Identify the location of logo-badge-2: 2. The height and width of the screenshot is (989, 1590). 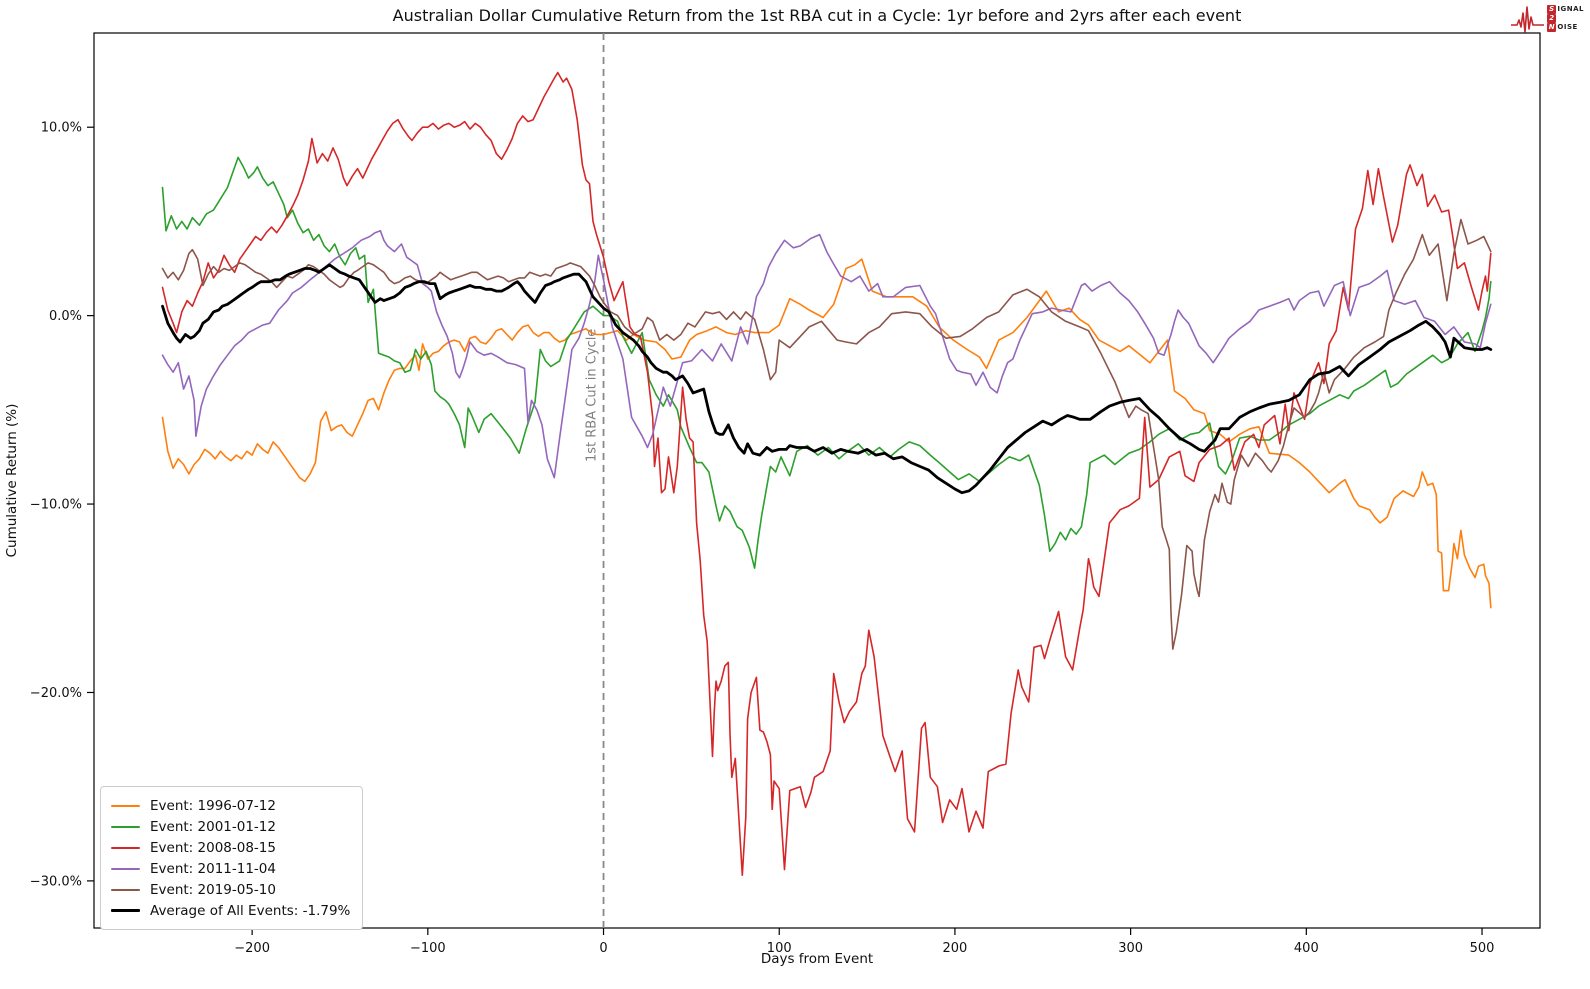
(1552, 18).